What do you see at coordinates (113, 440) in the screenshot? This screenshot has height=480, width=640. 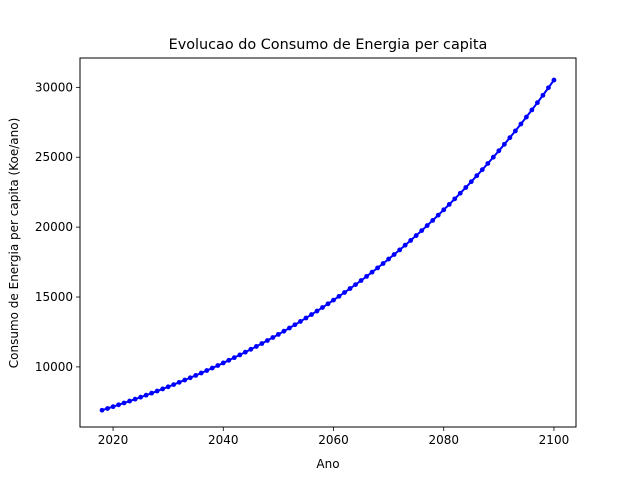 I see `x-tick-label: 2020` at bounding box center [113, 440].